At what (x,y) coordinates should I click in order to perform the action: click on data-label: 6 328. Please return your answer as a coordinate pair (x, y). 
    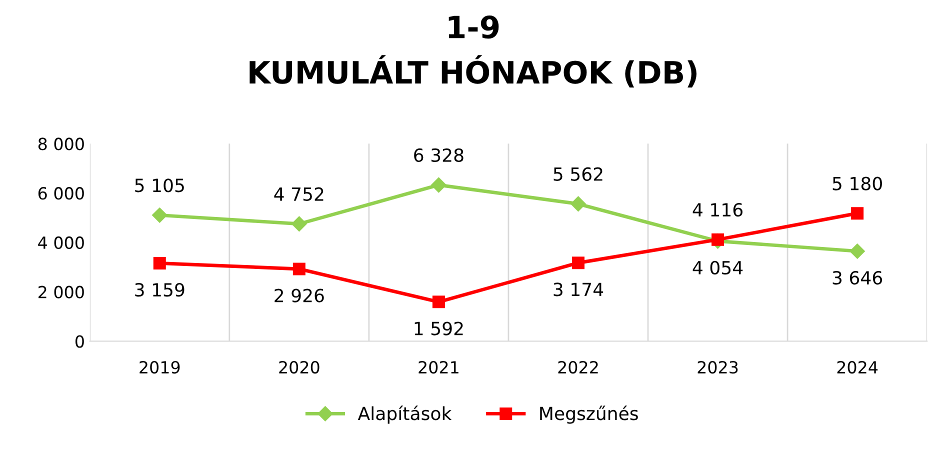
    Looking at the image, I should click on (439, 155).